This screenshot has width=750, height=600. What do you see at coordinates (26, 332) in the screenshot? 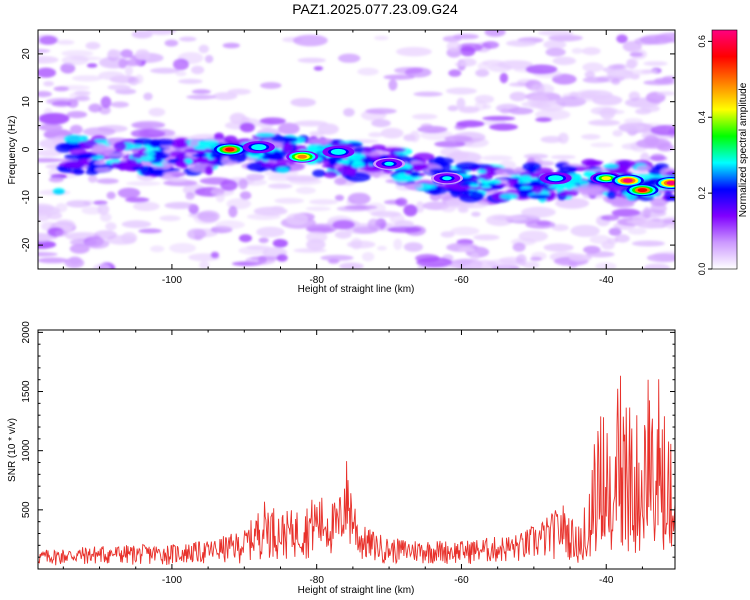
I see `y-tick-label: 2000` at bounding box center [26, 332].